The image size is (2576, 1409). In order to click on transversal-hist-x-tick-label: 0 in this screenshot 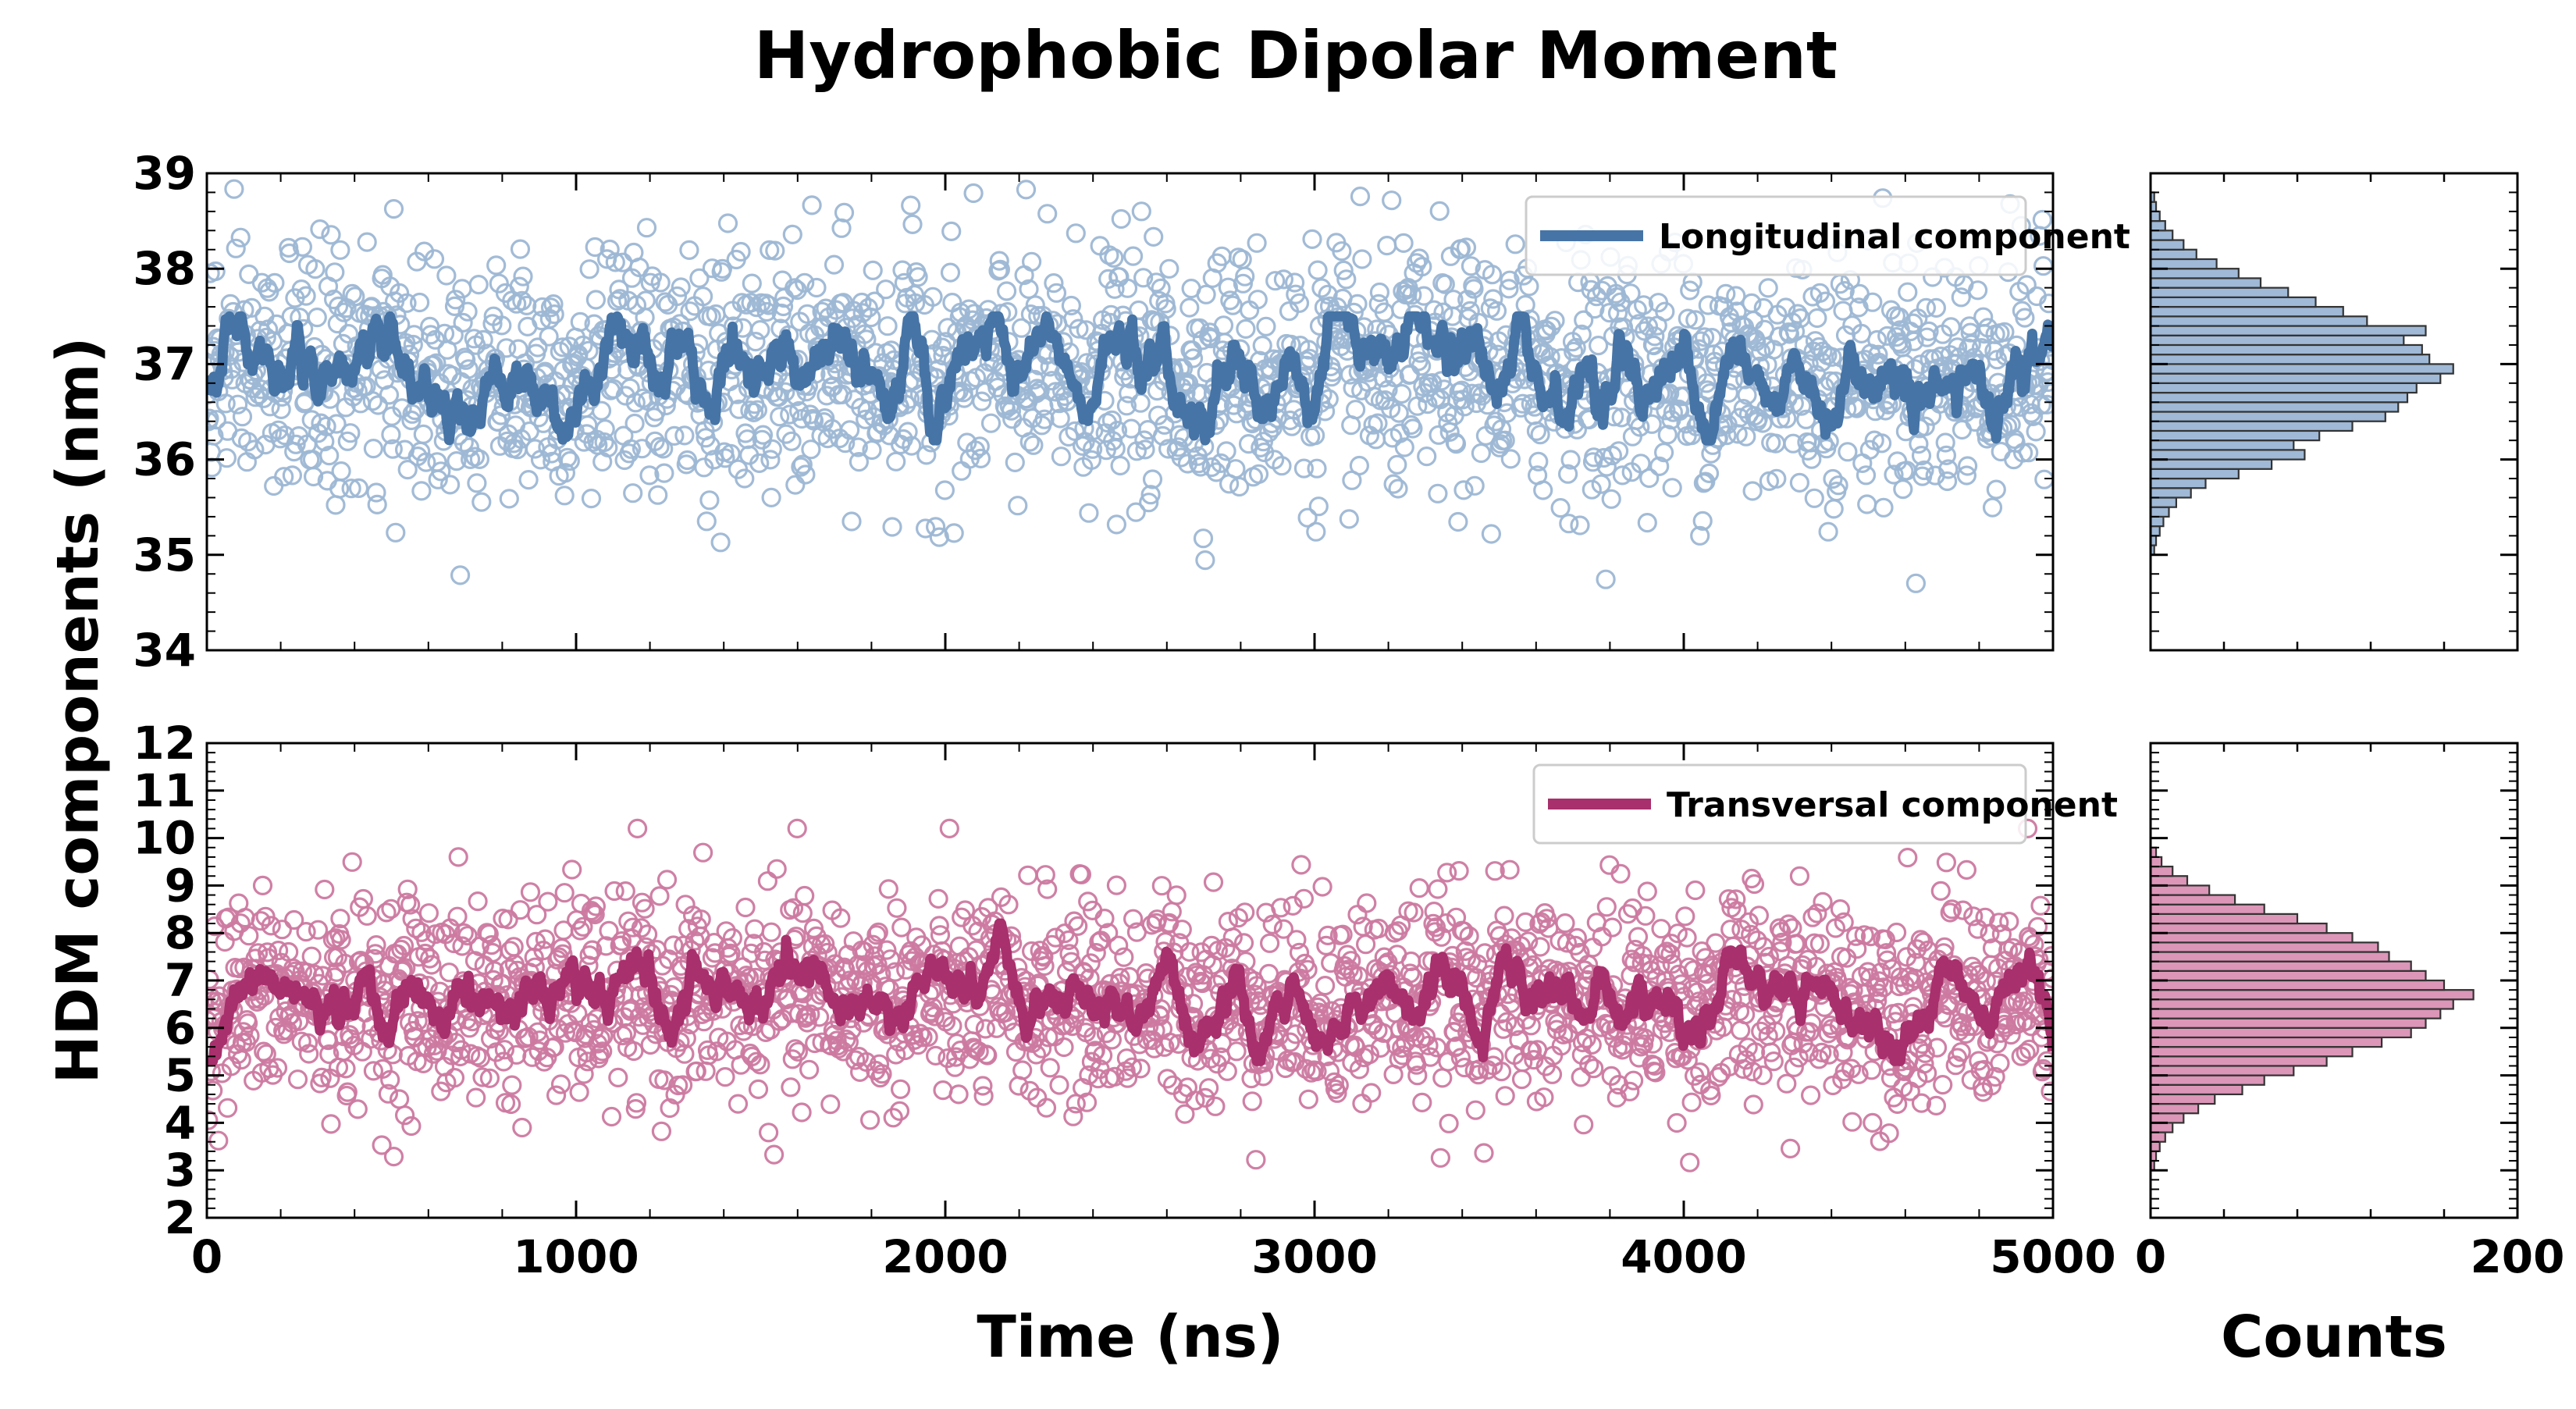, I will do `click(2150, 1256)`.